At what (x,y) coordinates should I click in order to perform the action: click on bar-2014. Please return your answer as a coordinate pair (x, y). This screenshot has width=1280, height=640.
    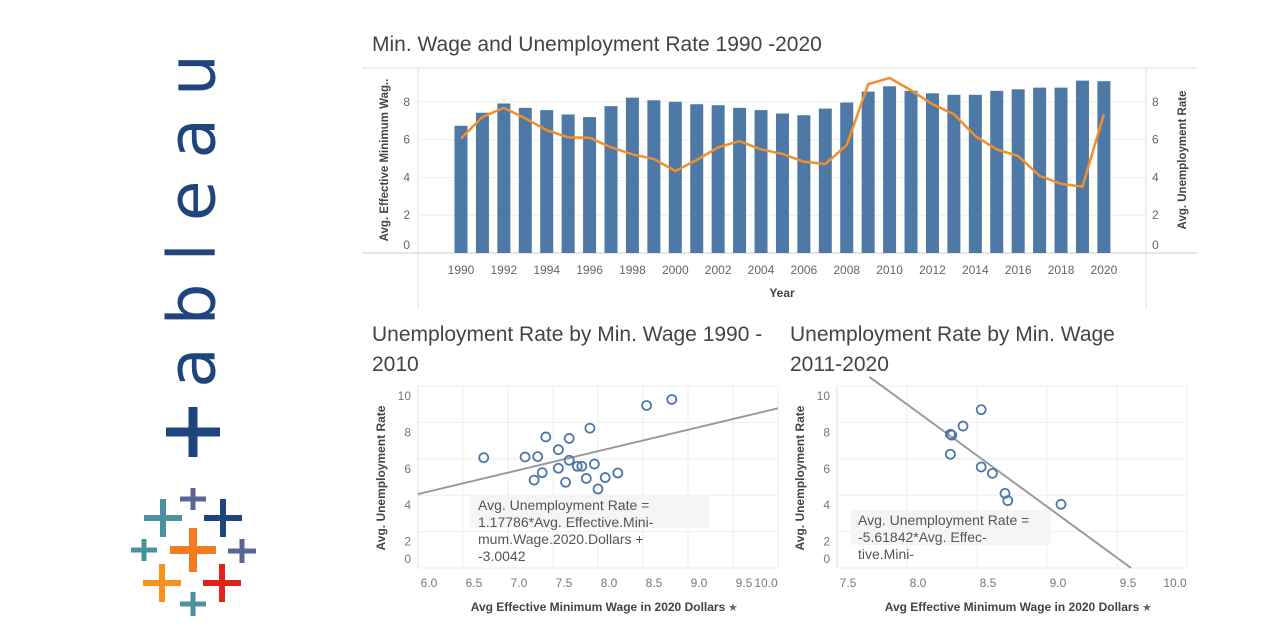
    Looking at the image, I should click on (975, 173).